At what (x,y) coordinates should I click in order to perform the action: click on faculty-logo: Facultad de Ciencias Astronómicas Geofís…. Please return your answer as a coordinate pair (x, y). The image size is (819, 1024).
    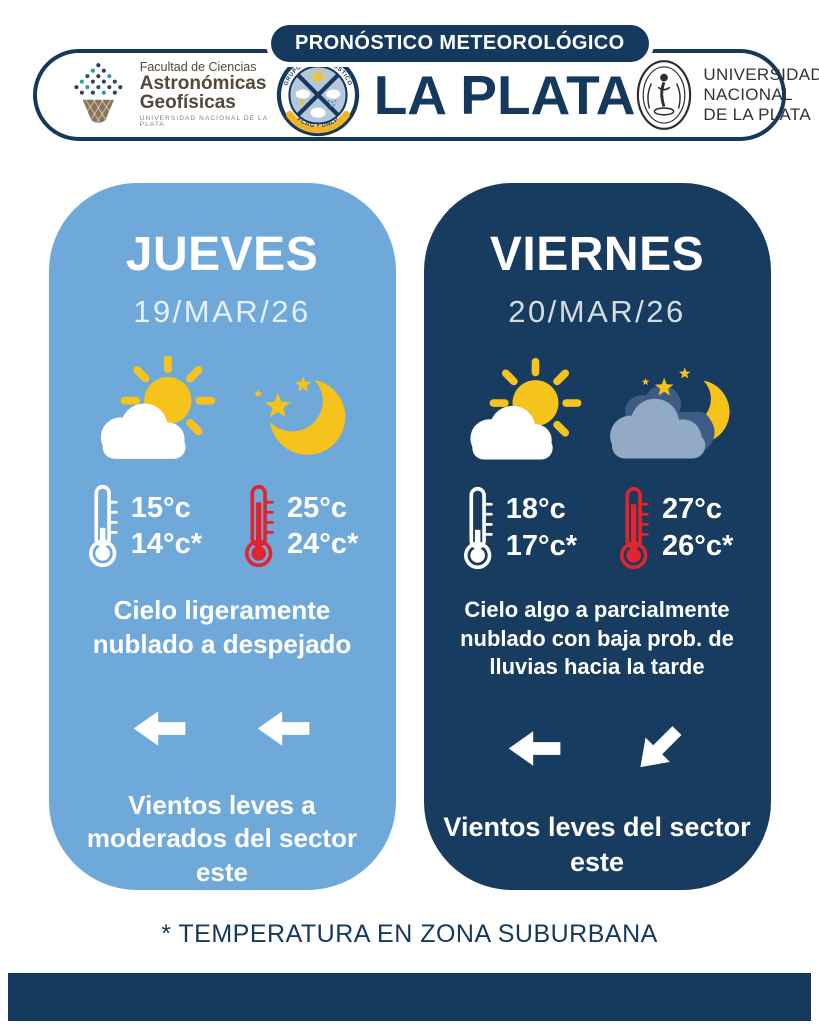
    Looking at the image, I should click on (171, 95).